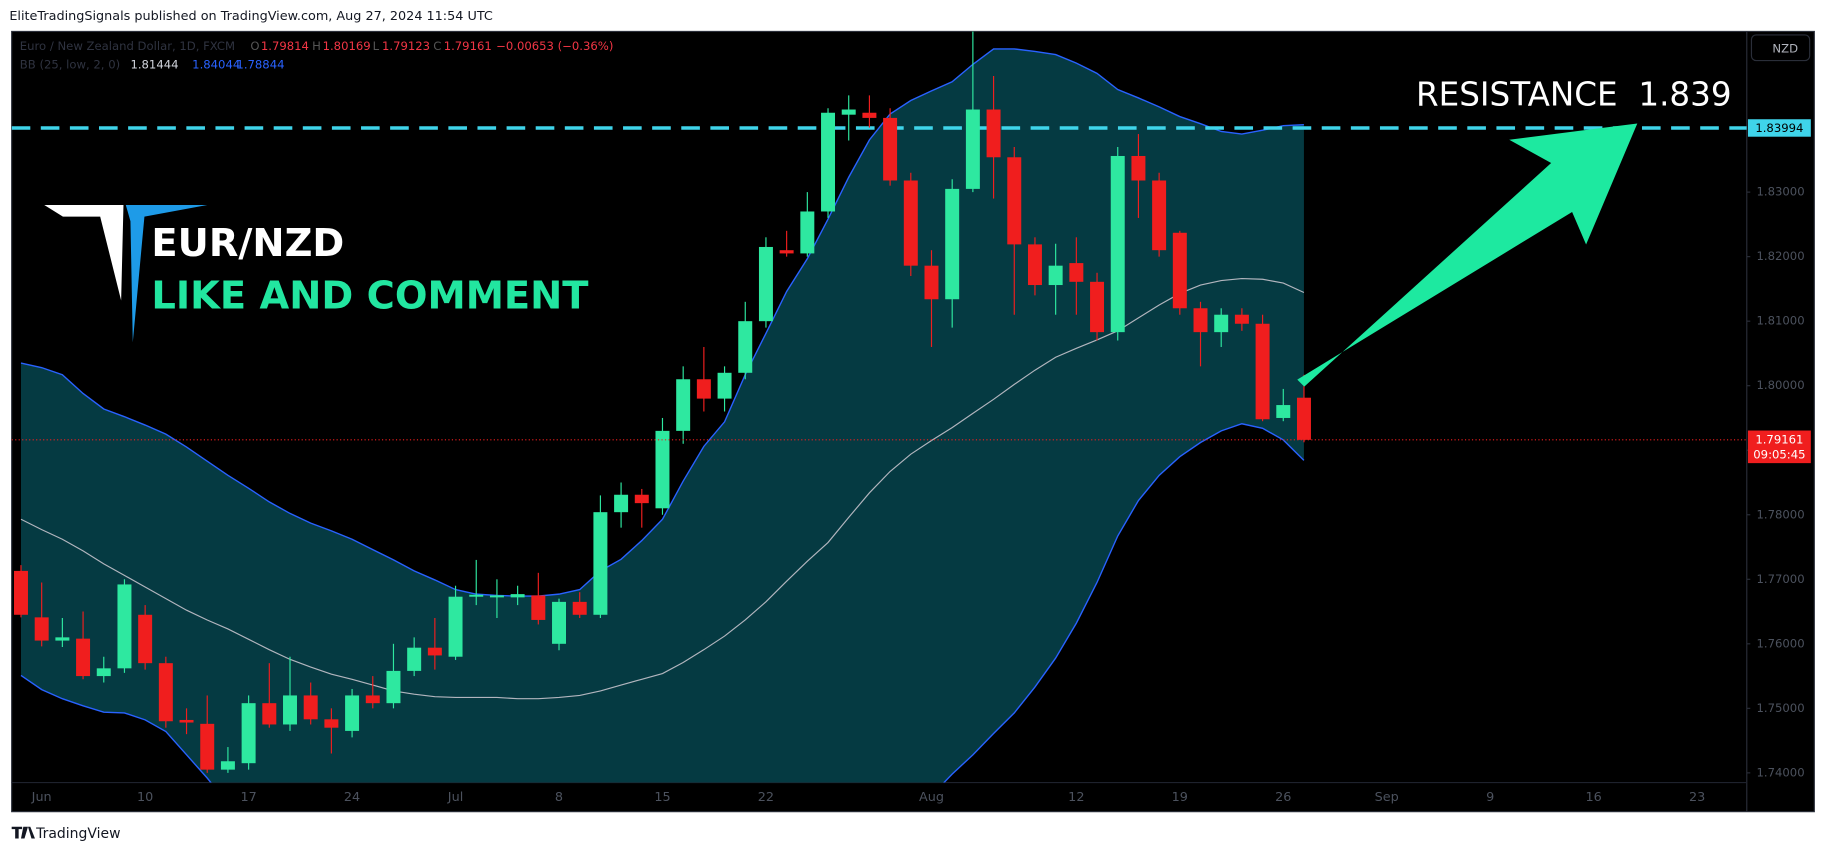 This screenshot has height=853, width=1826. I want to click on footer-logo, so click(23, 832).